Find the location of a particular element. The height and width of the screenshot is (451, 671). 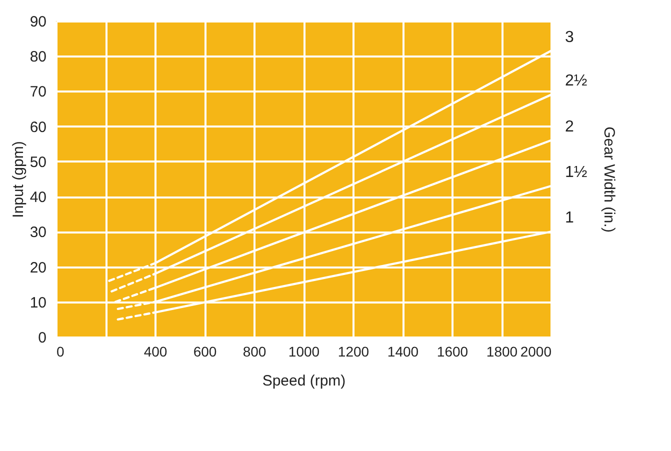

y-axis-title: Input (gpm) is located at coordinates (18, 179).